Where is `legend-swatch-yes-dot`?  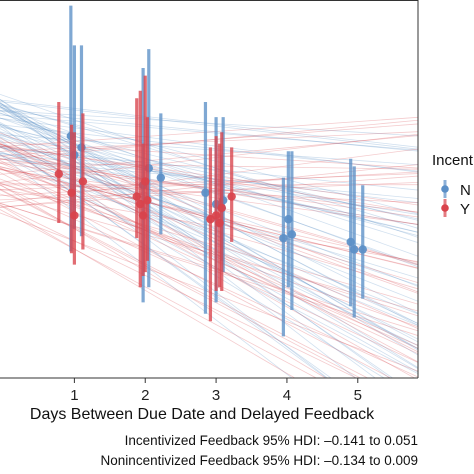 legend-swatch-yes-dot is located at coordinates (445, 208).